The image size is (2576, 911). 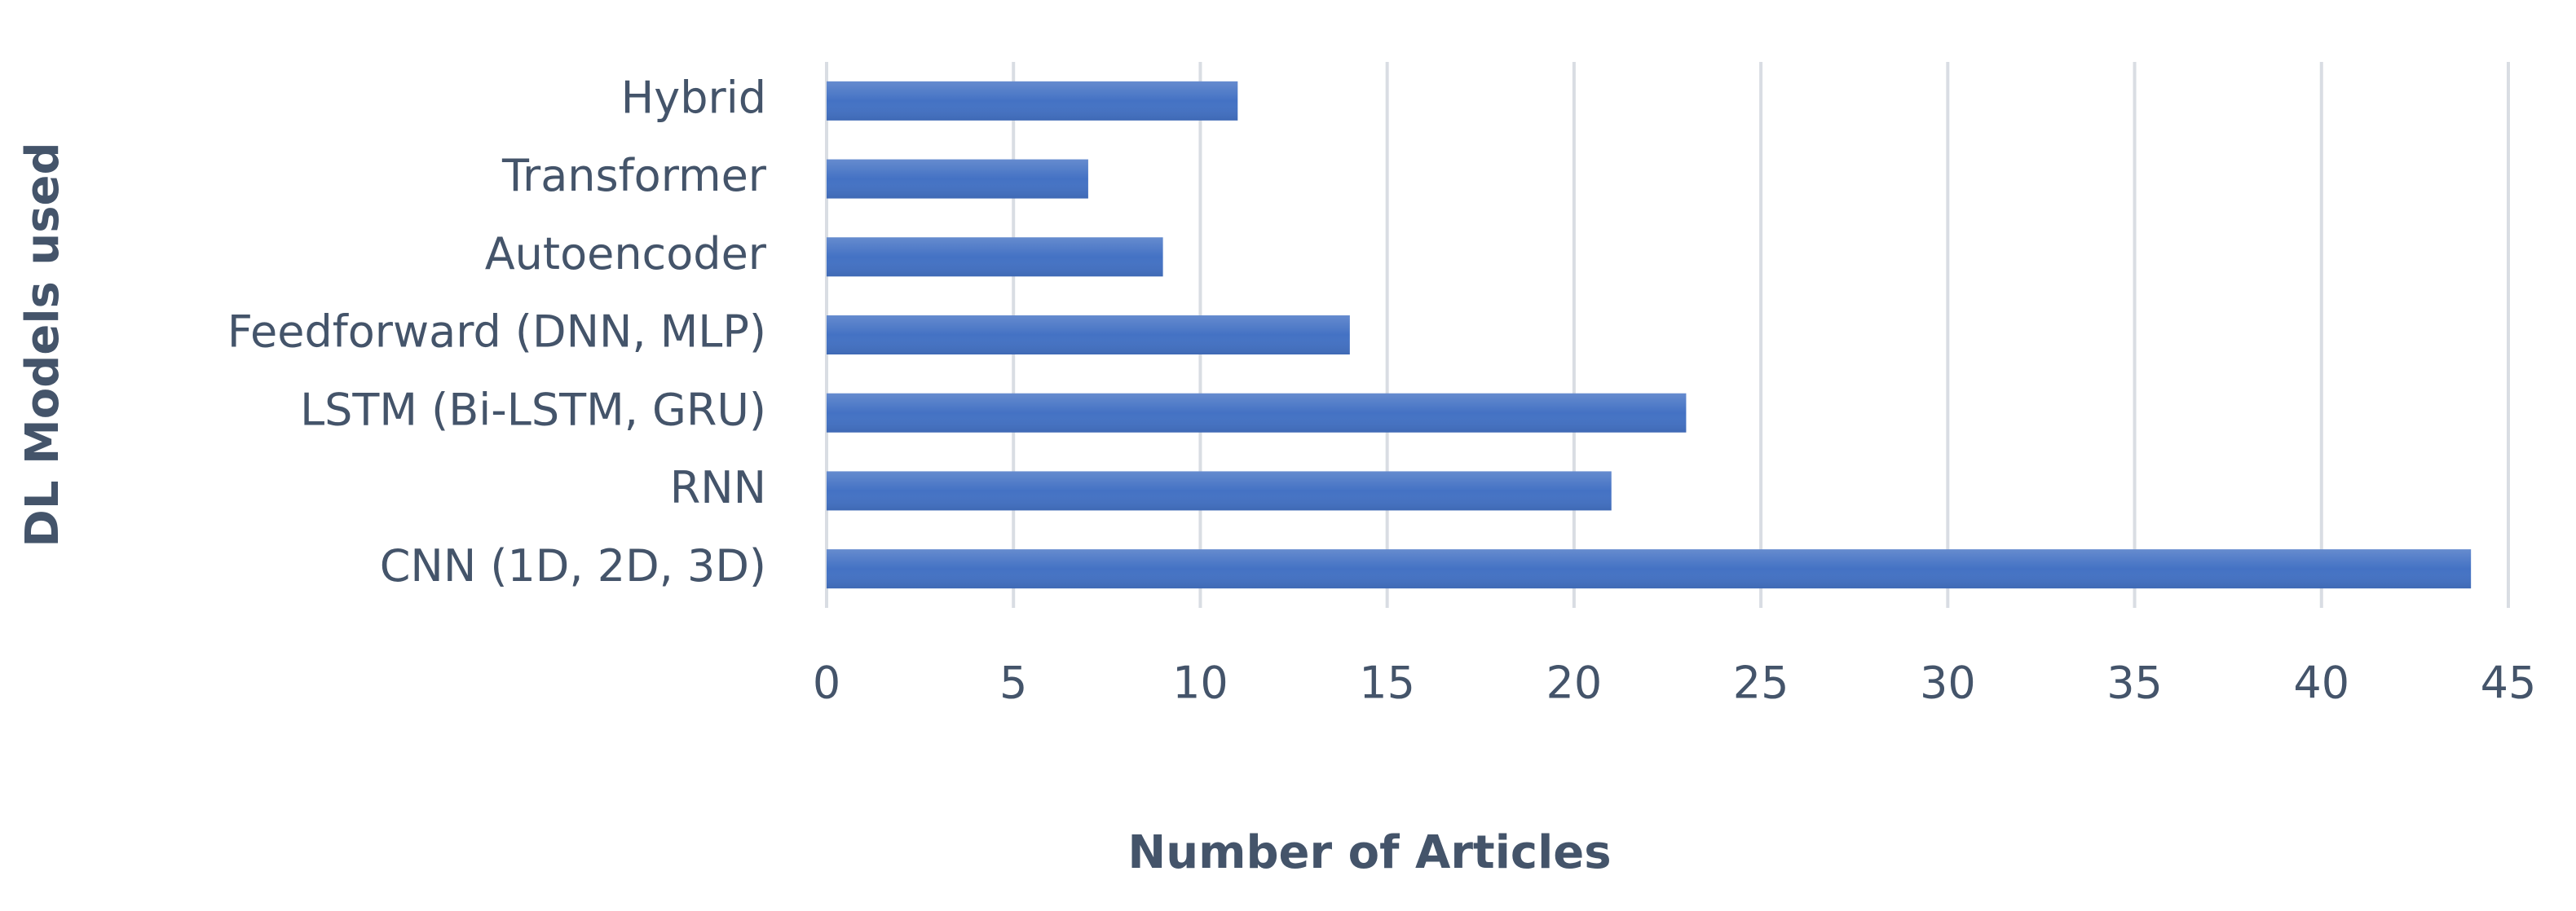 What do you see at coordinates (1574, 683) in the screenshot?
I see `x-tick-label: 20` at bounding box center [1574, 683].